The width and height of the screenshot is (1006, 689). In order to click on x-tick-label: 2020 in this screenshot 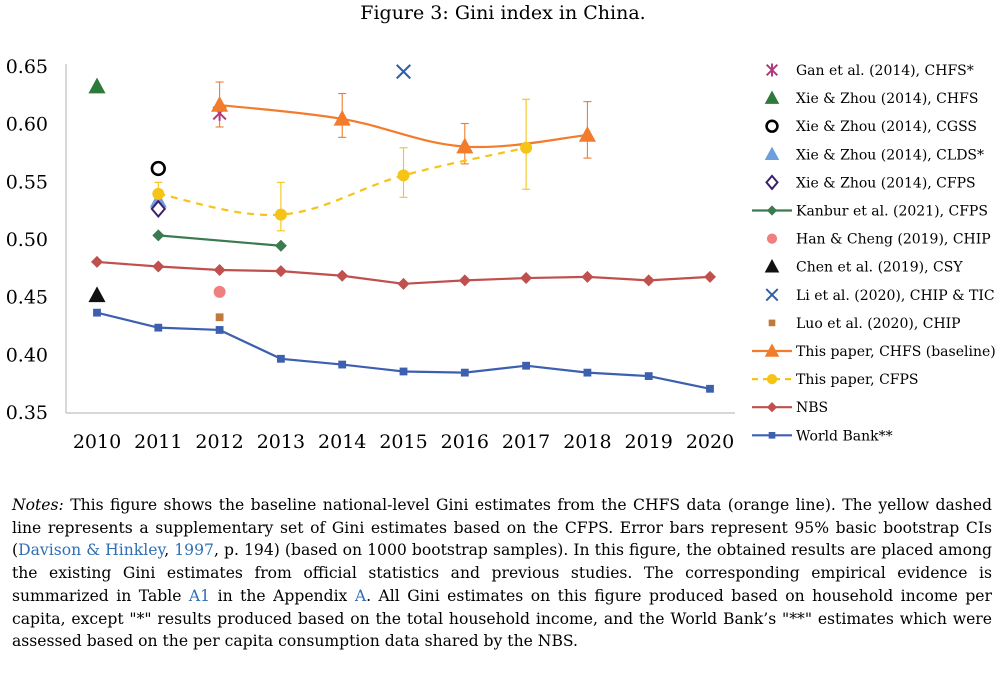, I will do `click(710, 442)`.